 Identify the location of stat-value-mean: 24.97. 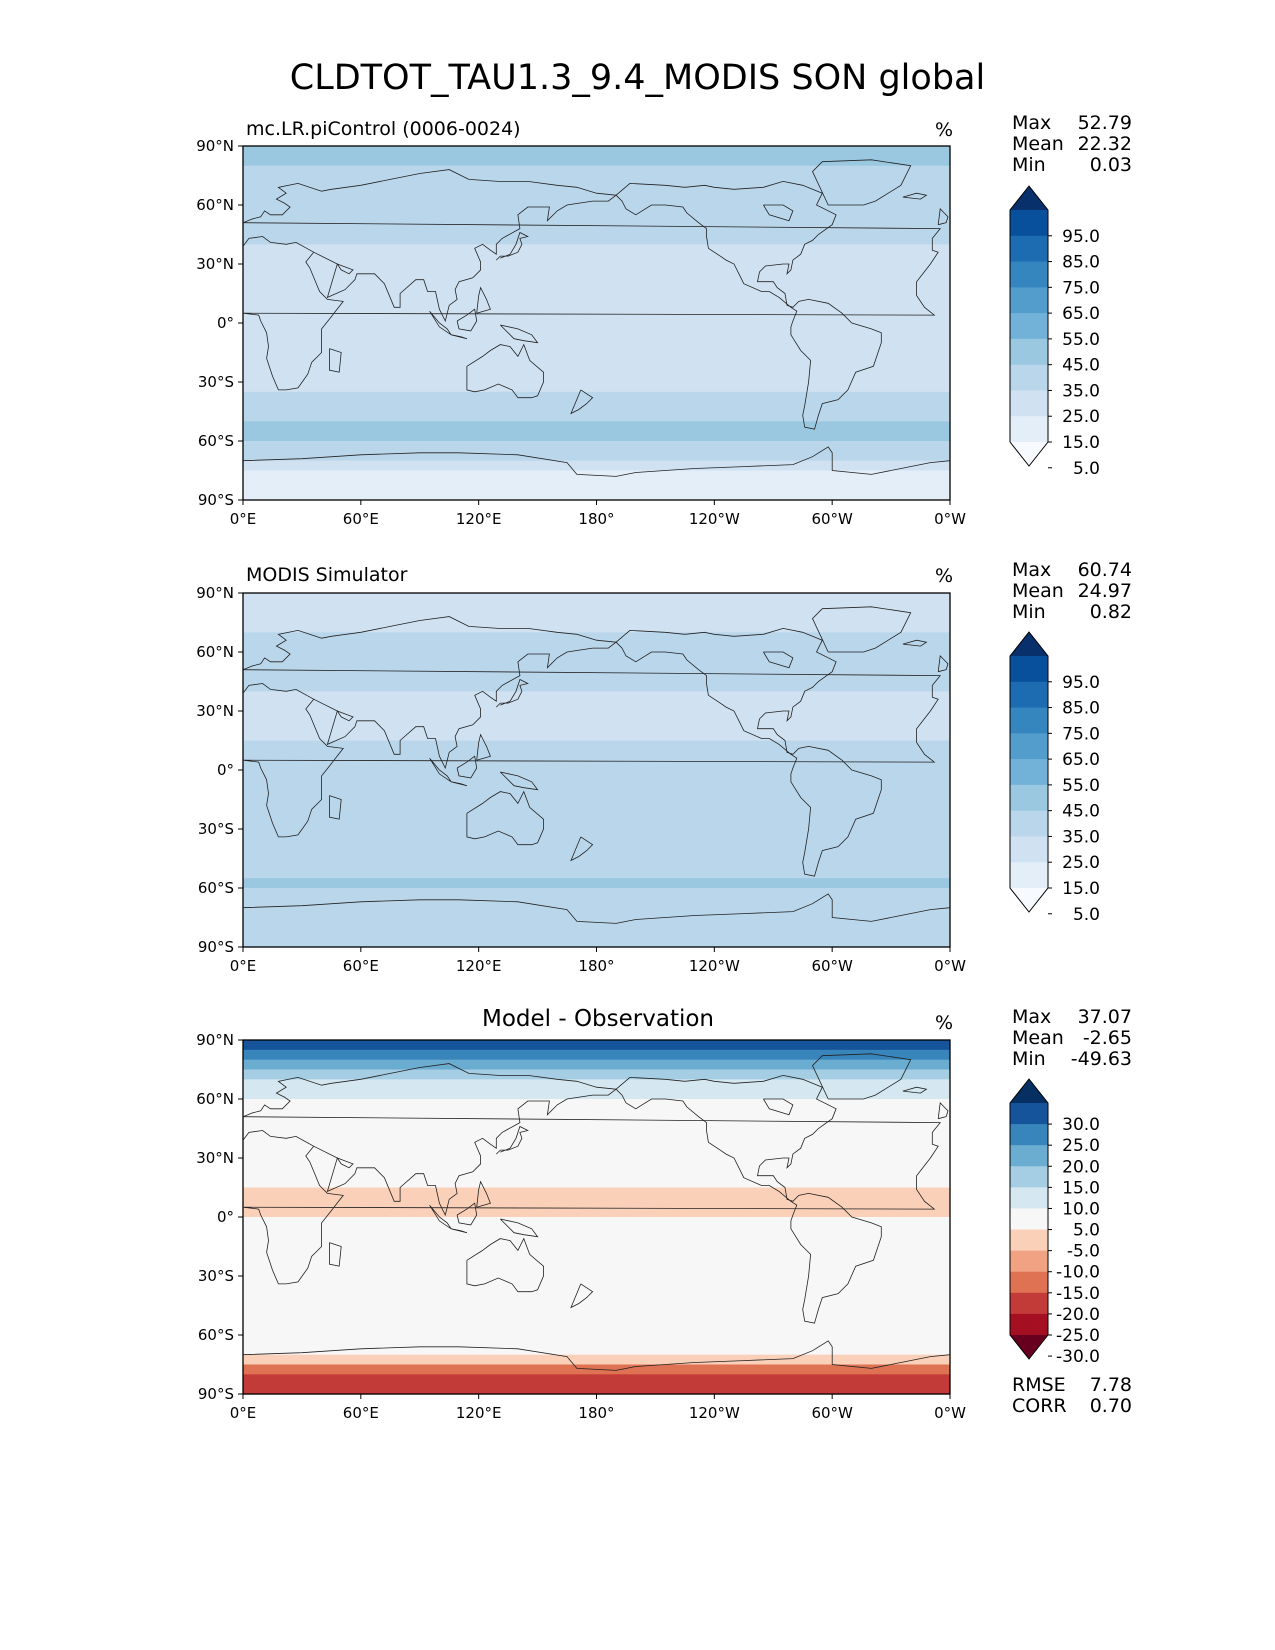
(1104, 591).